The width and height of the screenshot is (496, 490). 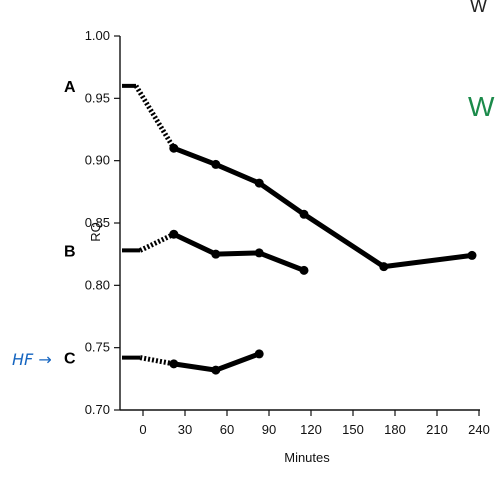 What do you see at coordinates (70, 223) in the screenshot?
I see `labels-layer: A B C` at bounding box center [70, 223].